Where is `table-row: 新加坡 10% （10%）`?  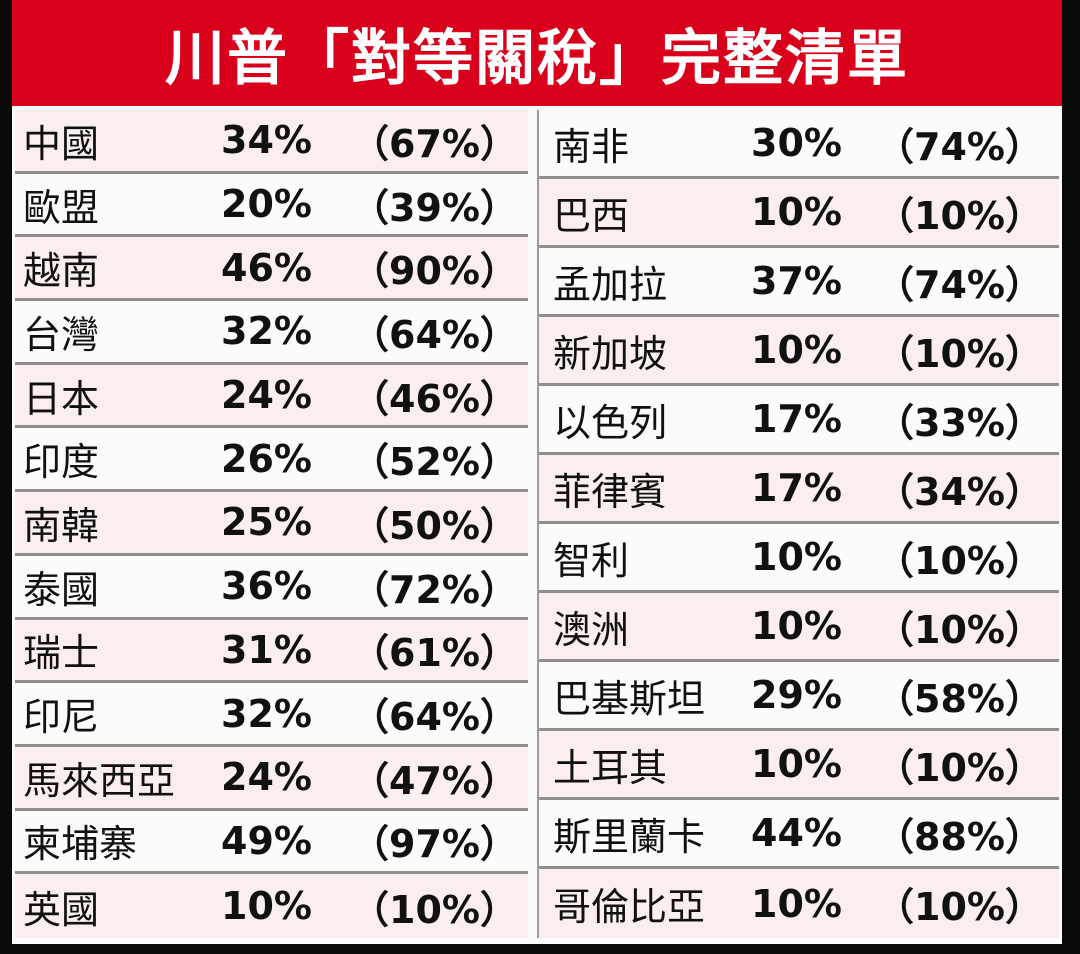
table-row: 新加坡 10% （10%） is located at coordinates (799, 351).